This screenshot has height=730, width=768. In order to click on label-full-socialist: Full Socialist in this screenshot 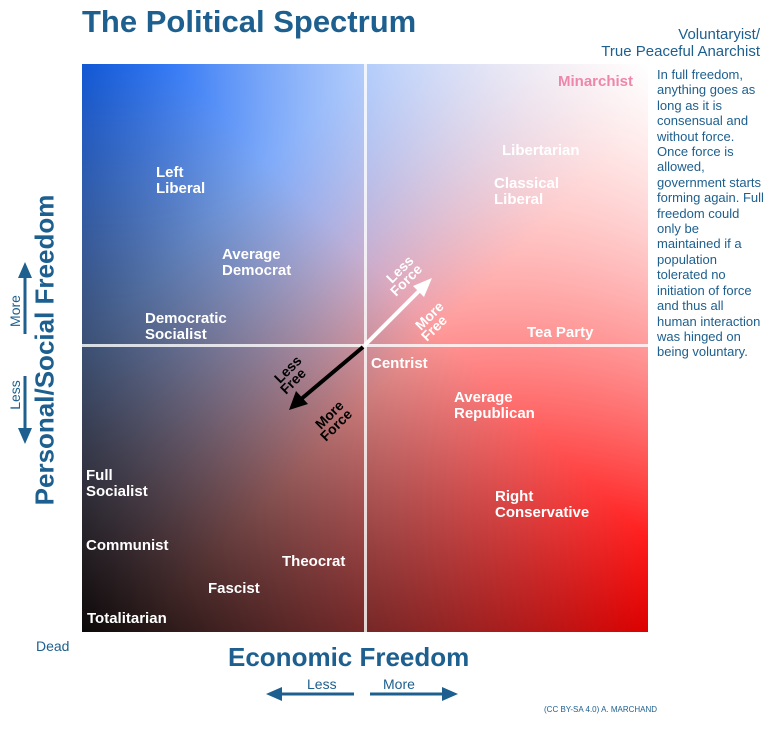, I will do `click(117, 483)`.